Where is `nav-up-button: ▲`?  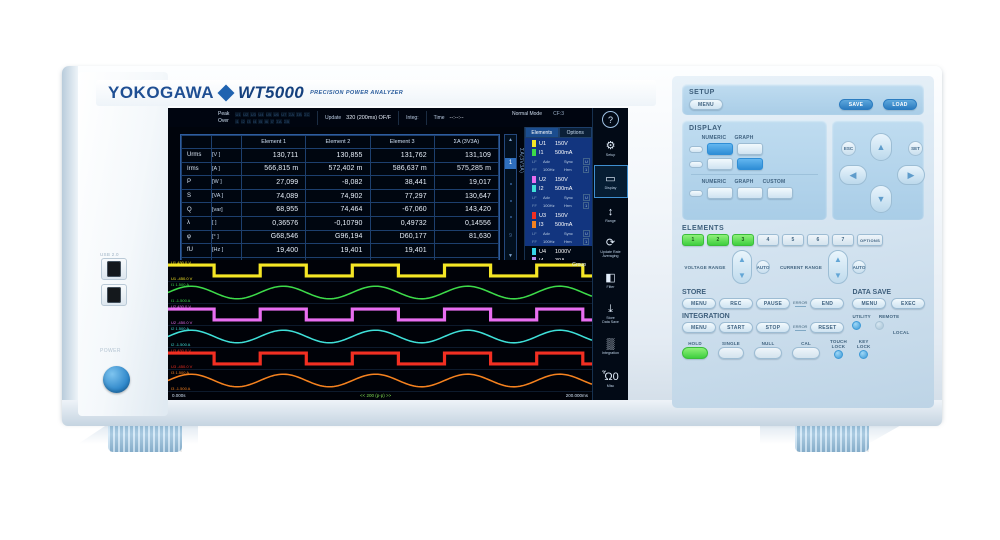 nav-up-button: ▲ is located at coordinates (881, 147).